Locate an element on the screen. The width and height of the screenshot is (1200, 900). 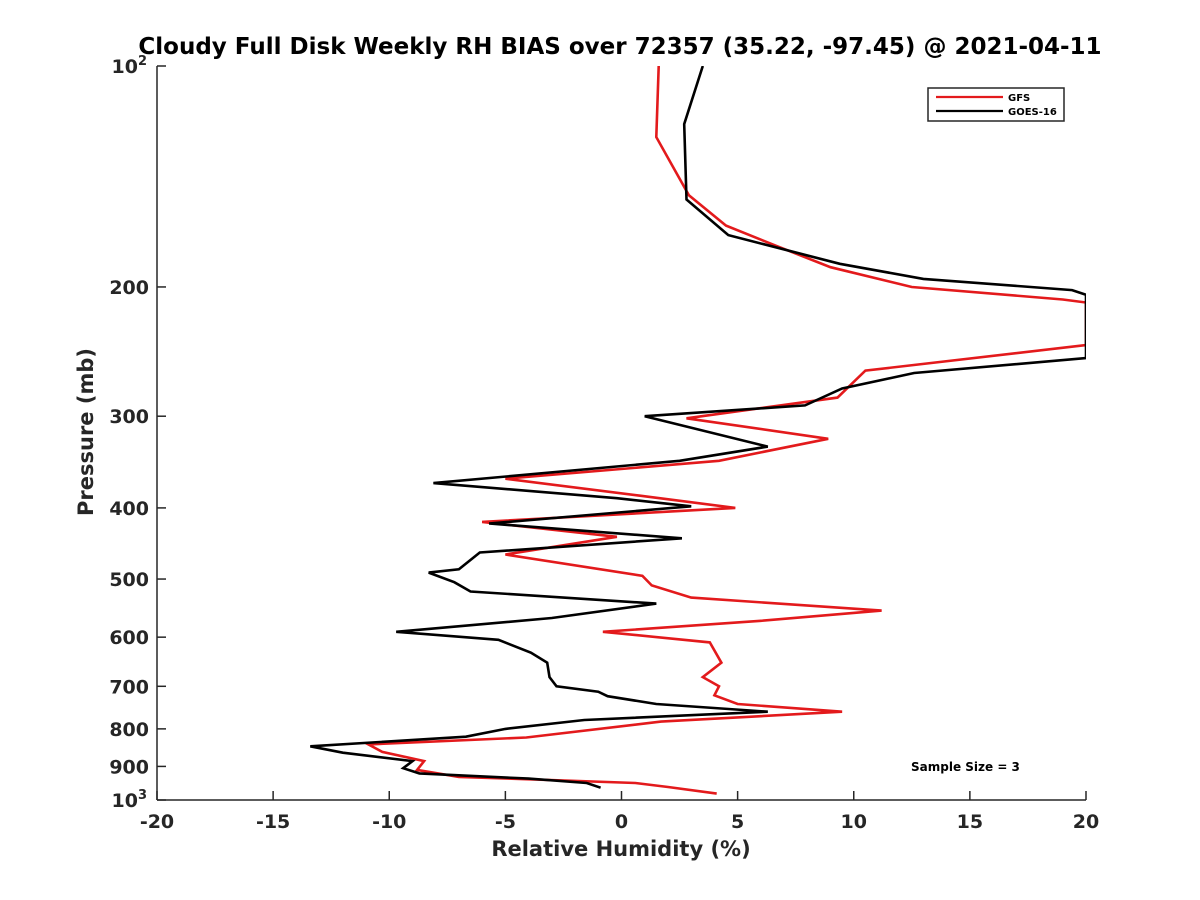
legend-label-goes16: GOES-16 is located at coordinates (1032, 112).